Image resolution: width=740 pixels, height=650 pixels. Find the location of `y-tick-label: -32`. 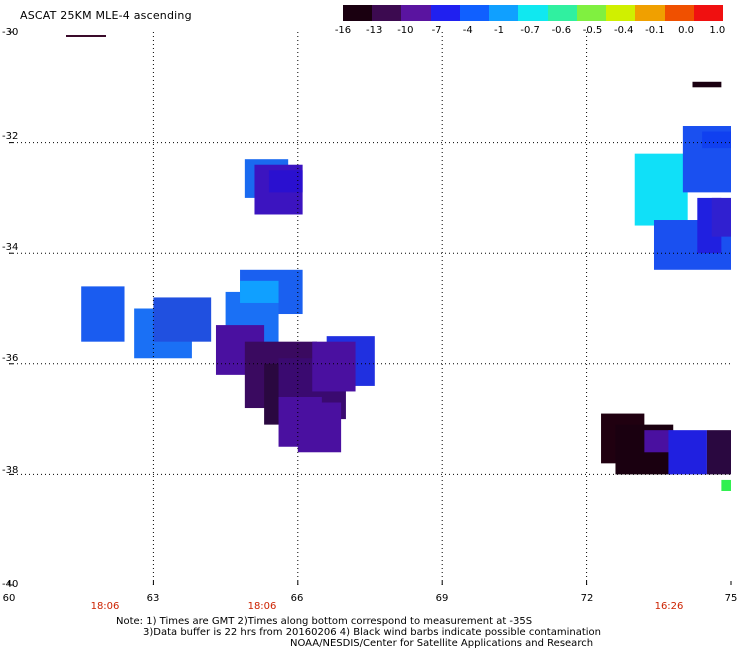

y-tick-label: -32 is located at coordinates (10, 136).